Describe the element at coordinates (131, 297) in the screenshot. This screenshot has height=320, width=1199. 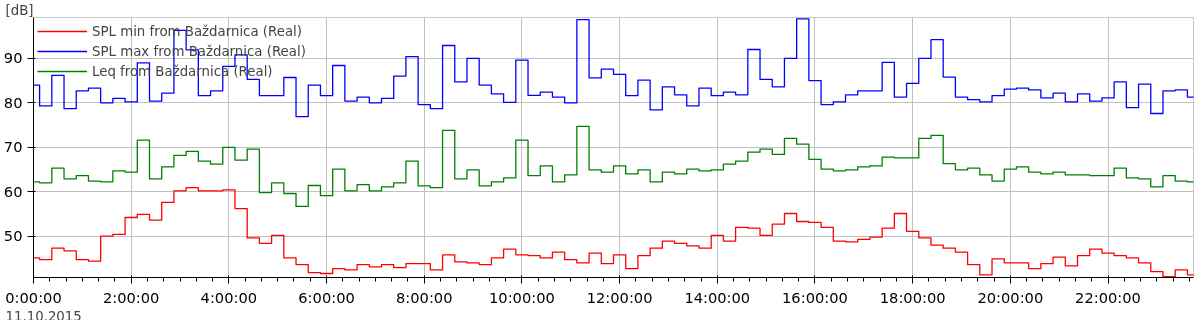
I see `x-tick-label: 2:00:00` at that location.